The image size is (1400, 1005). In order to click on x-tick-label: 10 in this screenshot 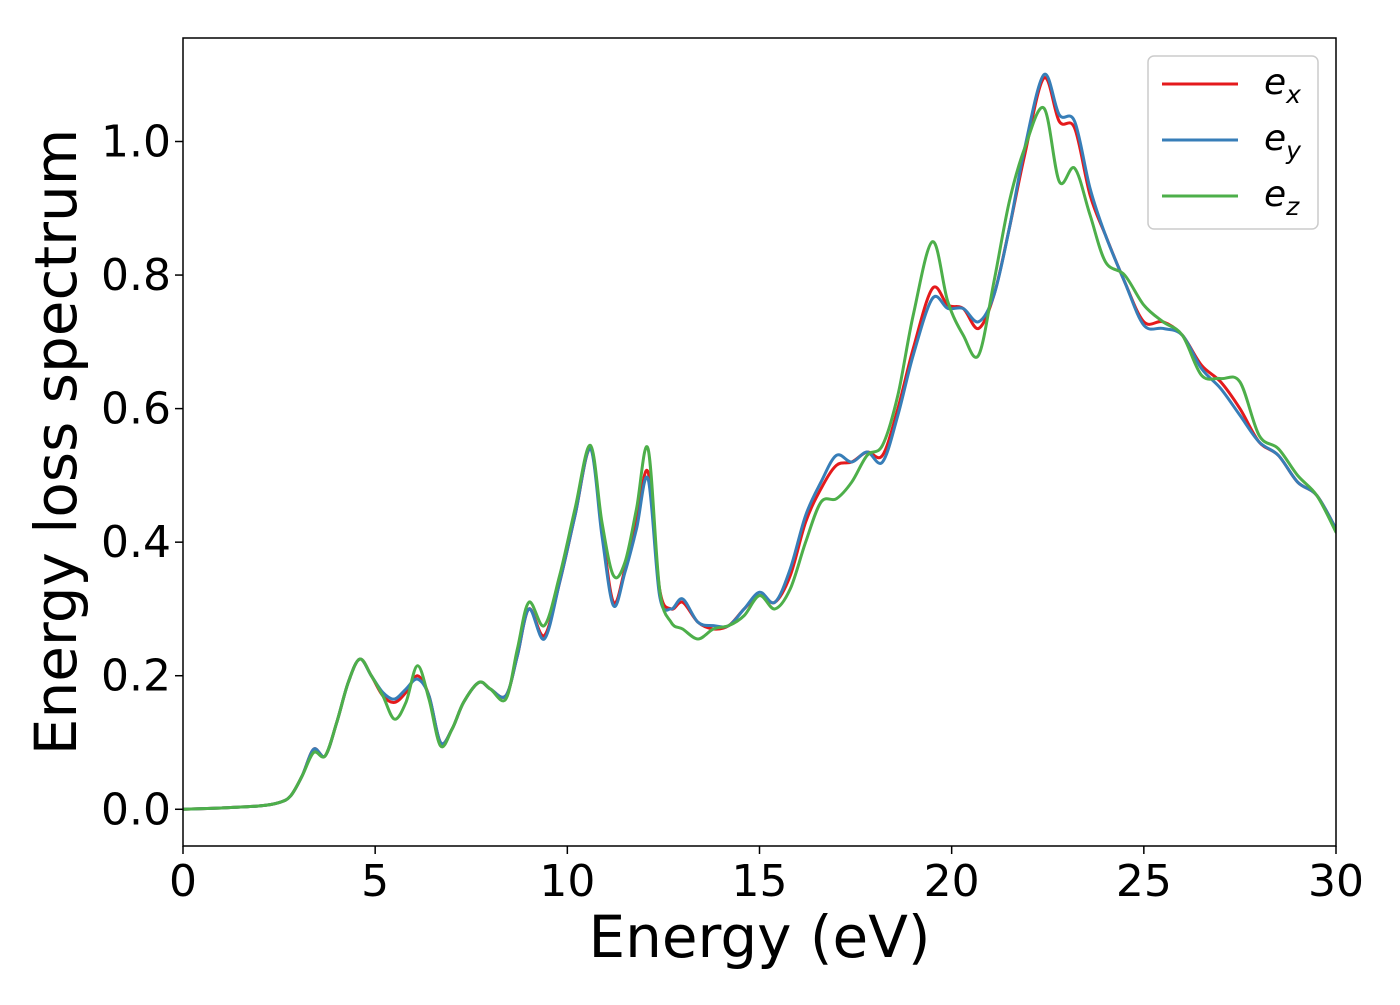, I will do `click(567, 881)`.